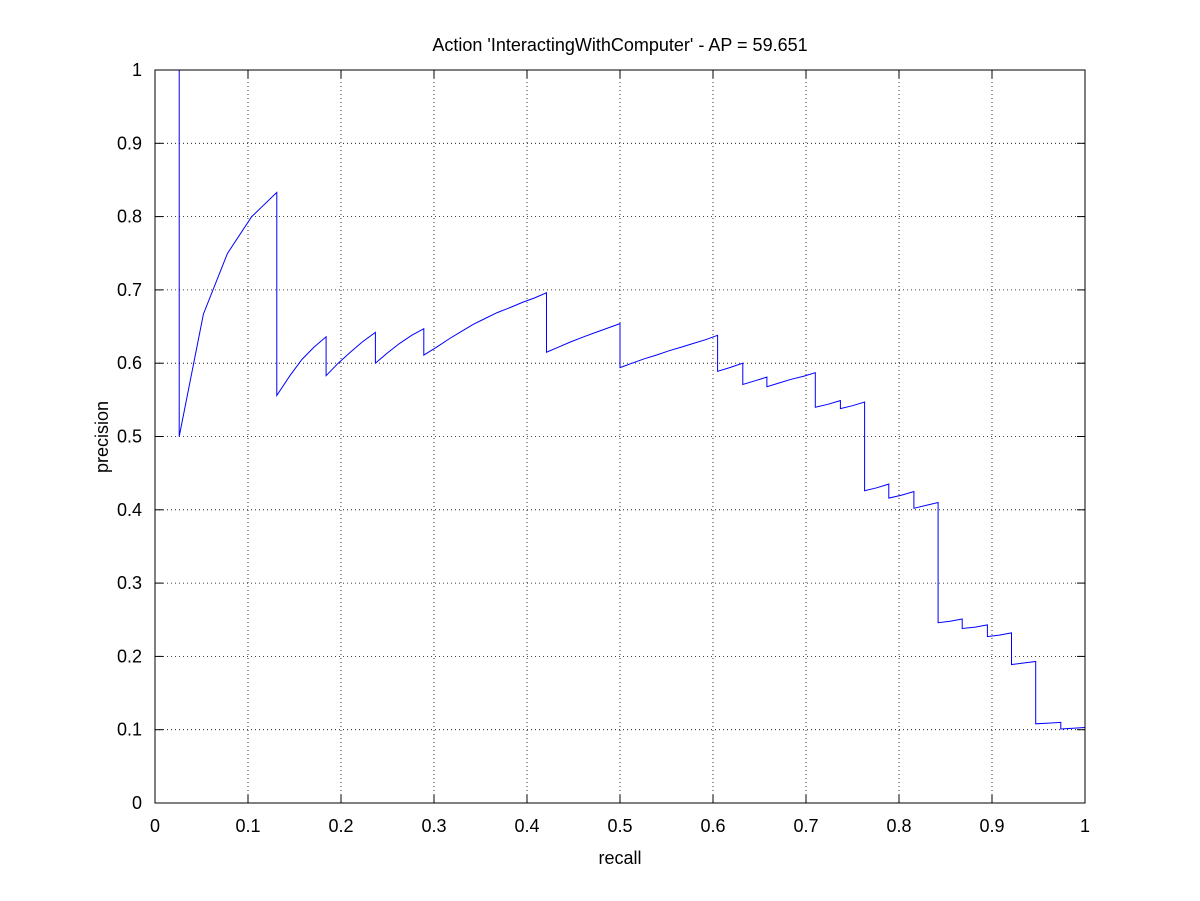 The height and width of the screenshot is (901, 1200). What do you see at coordinates (247, 826) in the screenshot?
I see `x-tick-label: 0.1` at bounding box center [247, 826].